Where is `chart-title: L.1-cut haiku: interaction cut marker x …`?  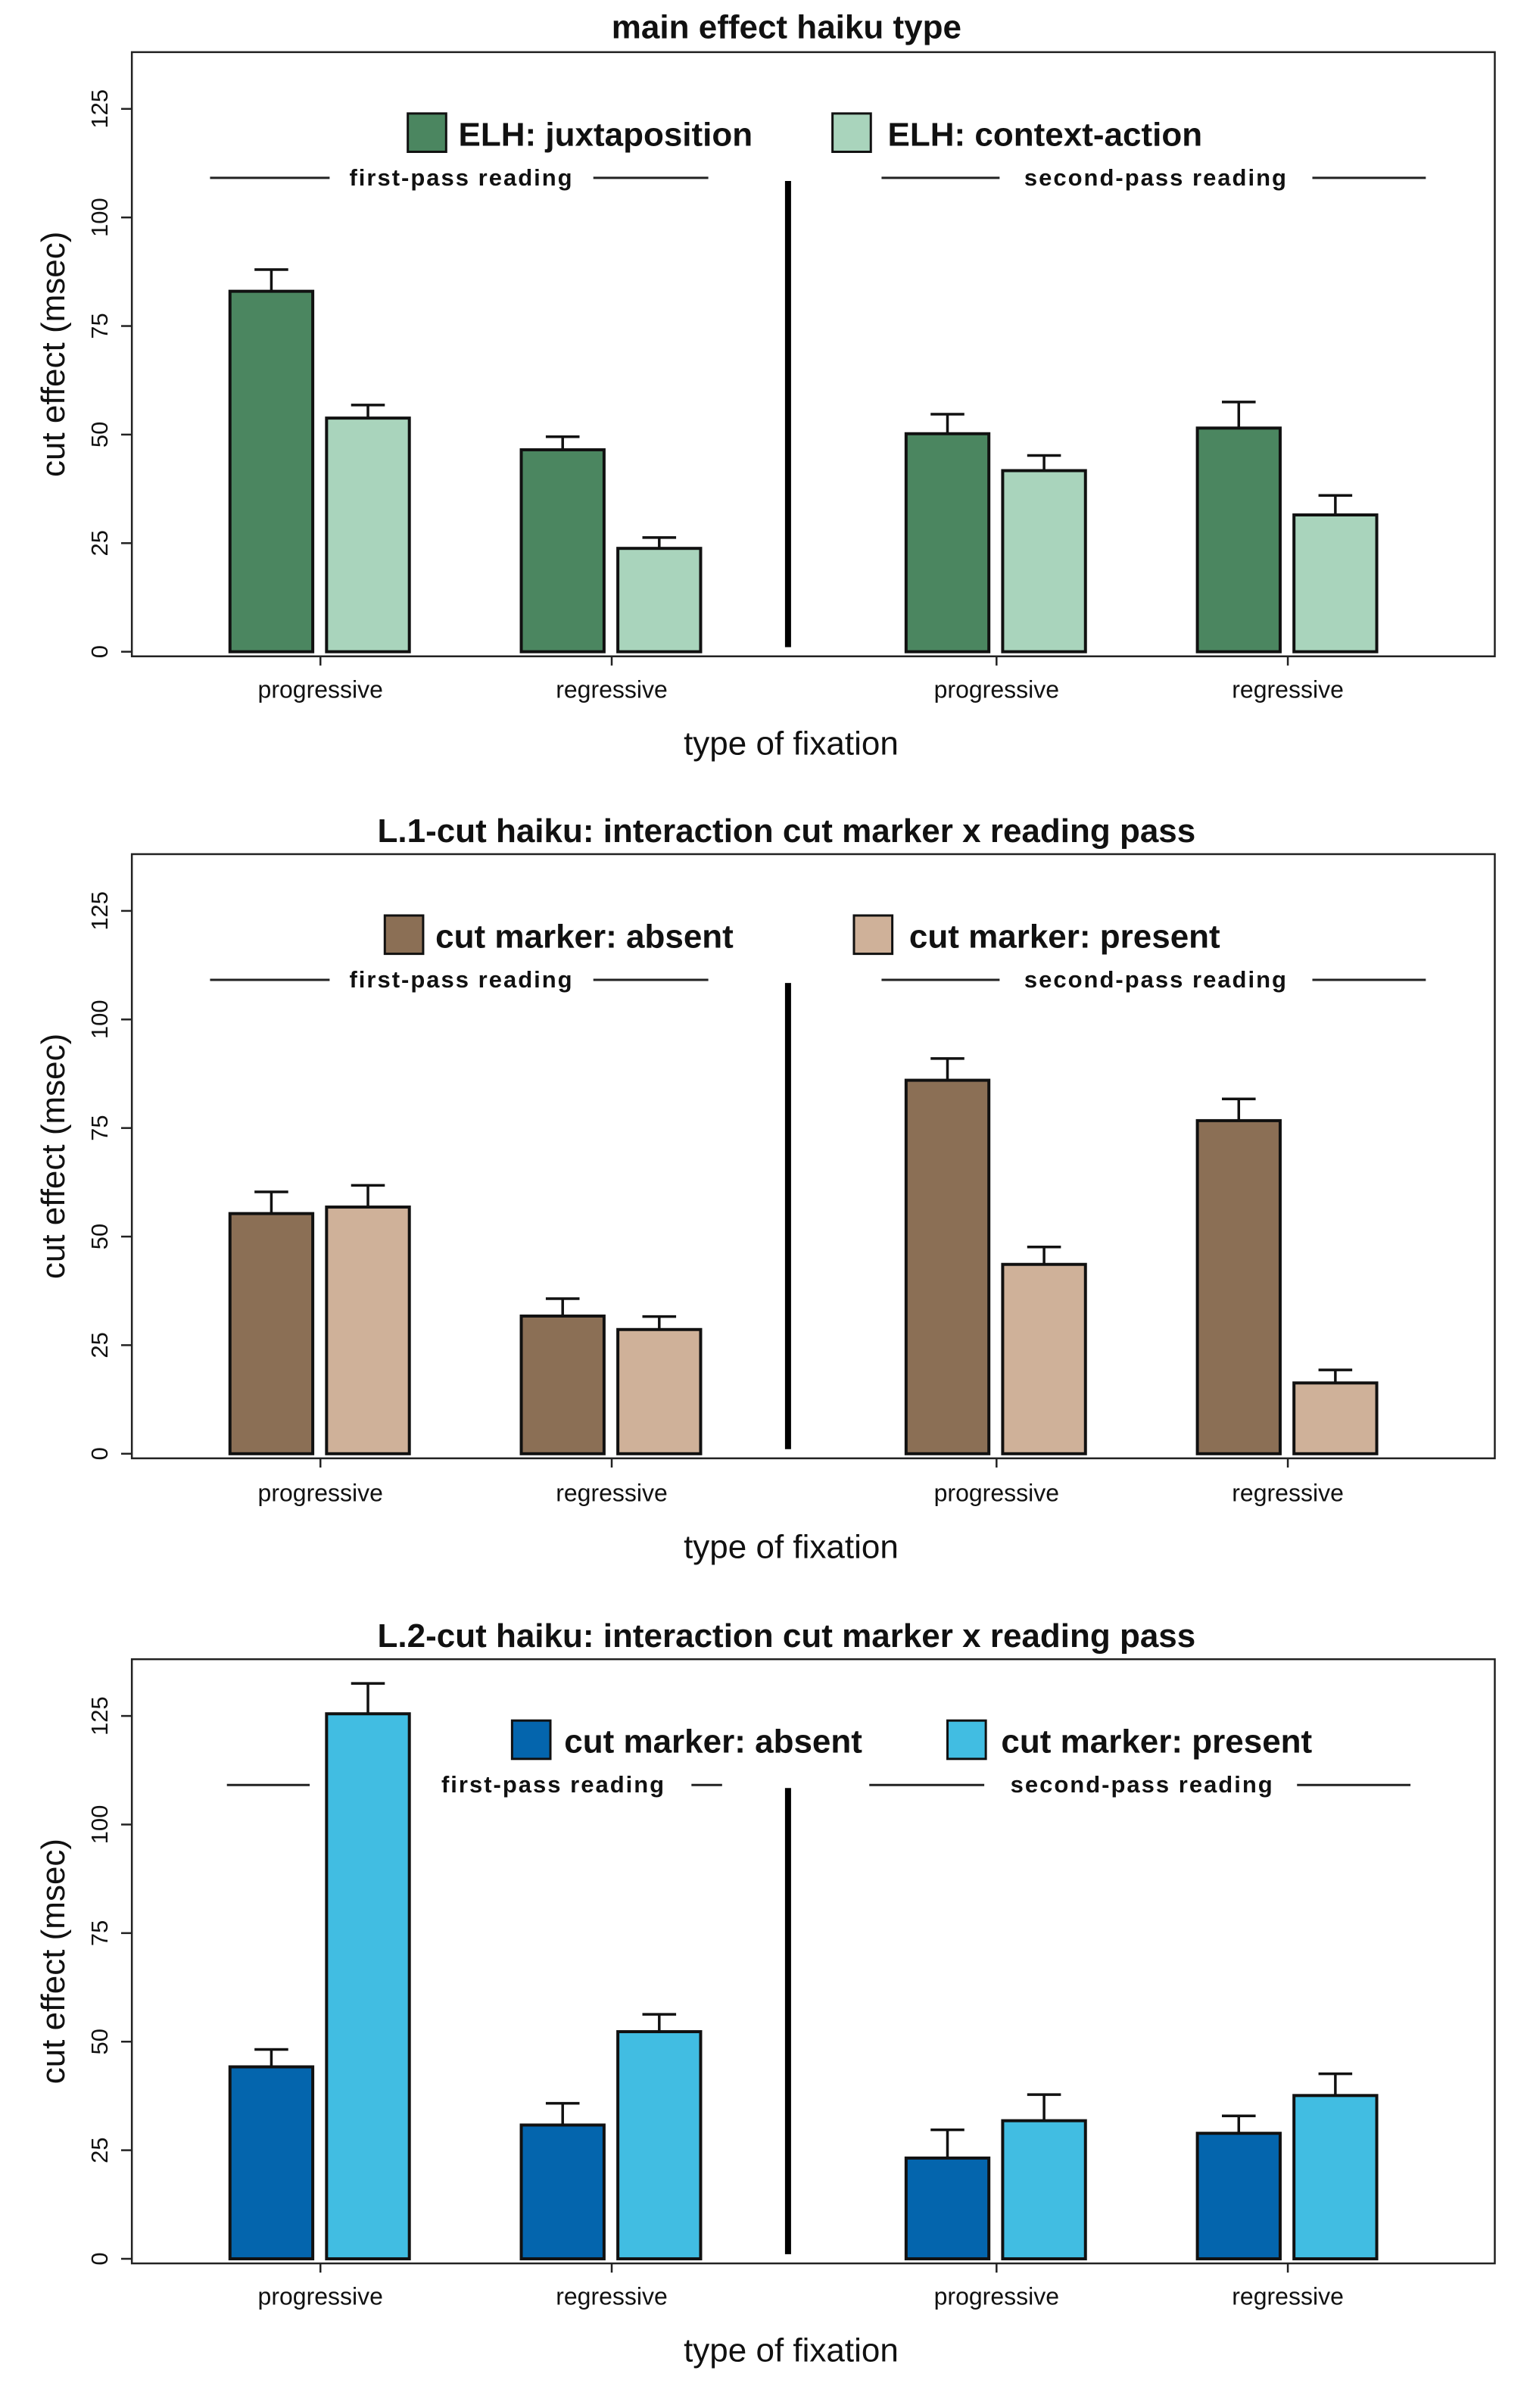
chart-title: L.1-cut haiku: interaction cut marker x … is located at coordinates (787, 832).